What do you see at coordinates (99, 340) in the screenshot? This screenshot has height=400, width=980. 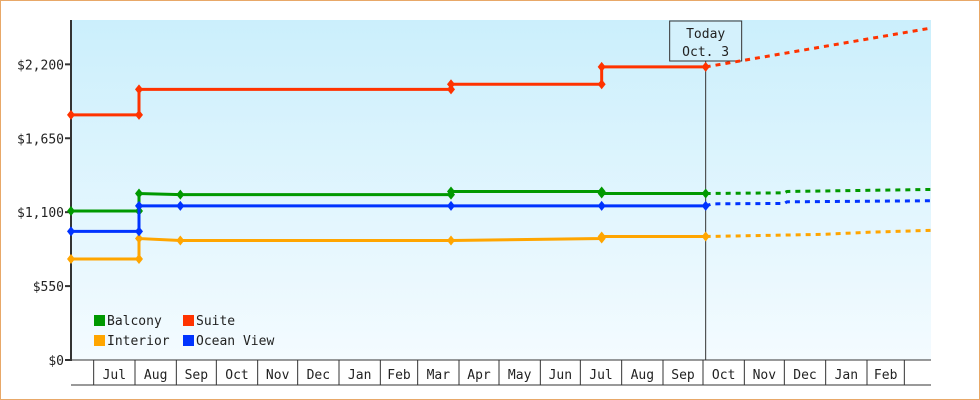 I see `legend-swatch-interior` at bounding box center [99, 340].